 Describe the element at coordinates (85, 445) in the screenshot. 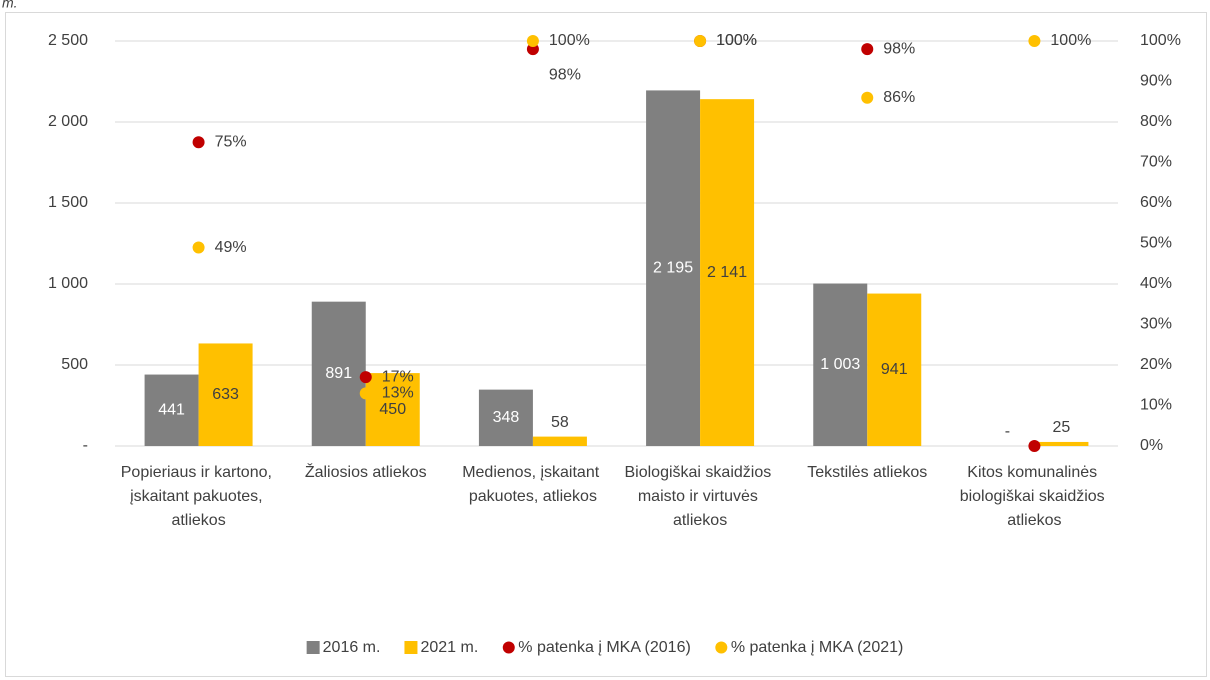

I see `y-tick-label: -` at that location.